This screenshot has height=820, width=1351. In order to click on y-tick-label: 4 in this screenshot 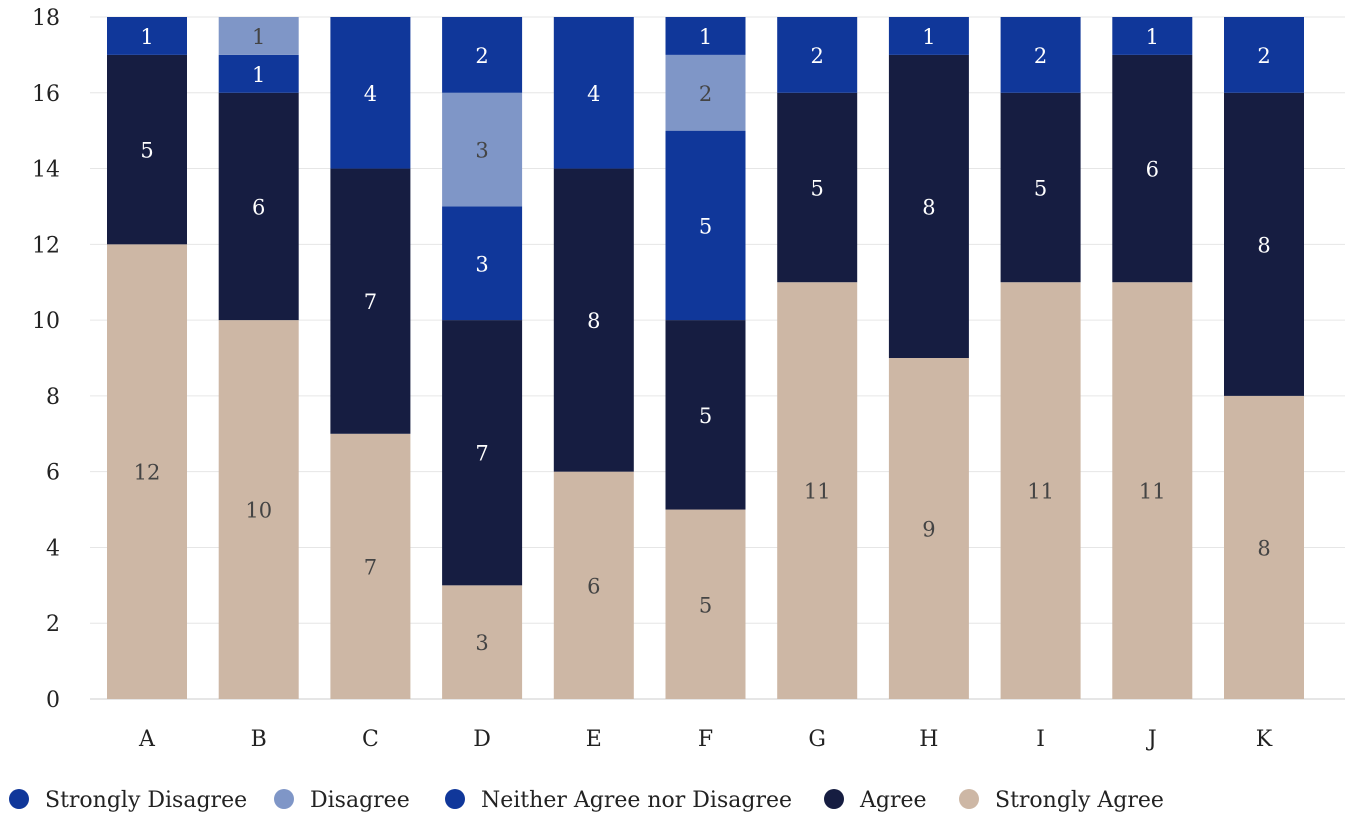, I will do `click(53, 548)`.